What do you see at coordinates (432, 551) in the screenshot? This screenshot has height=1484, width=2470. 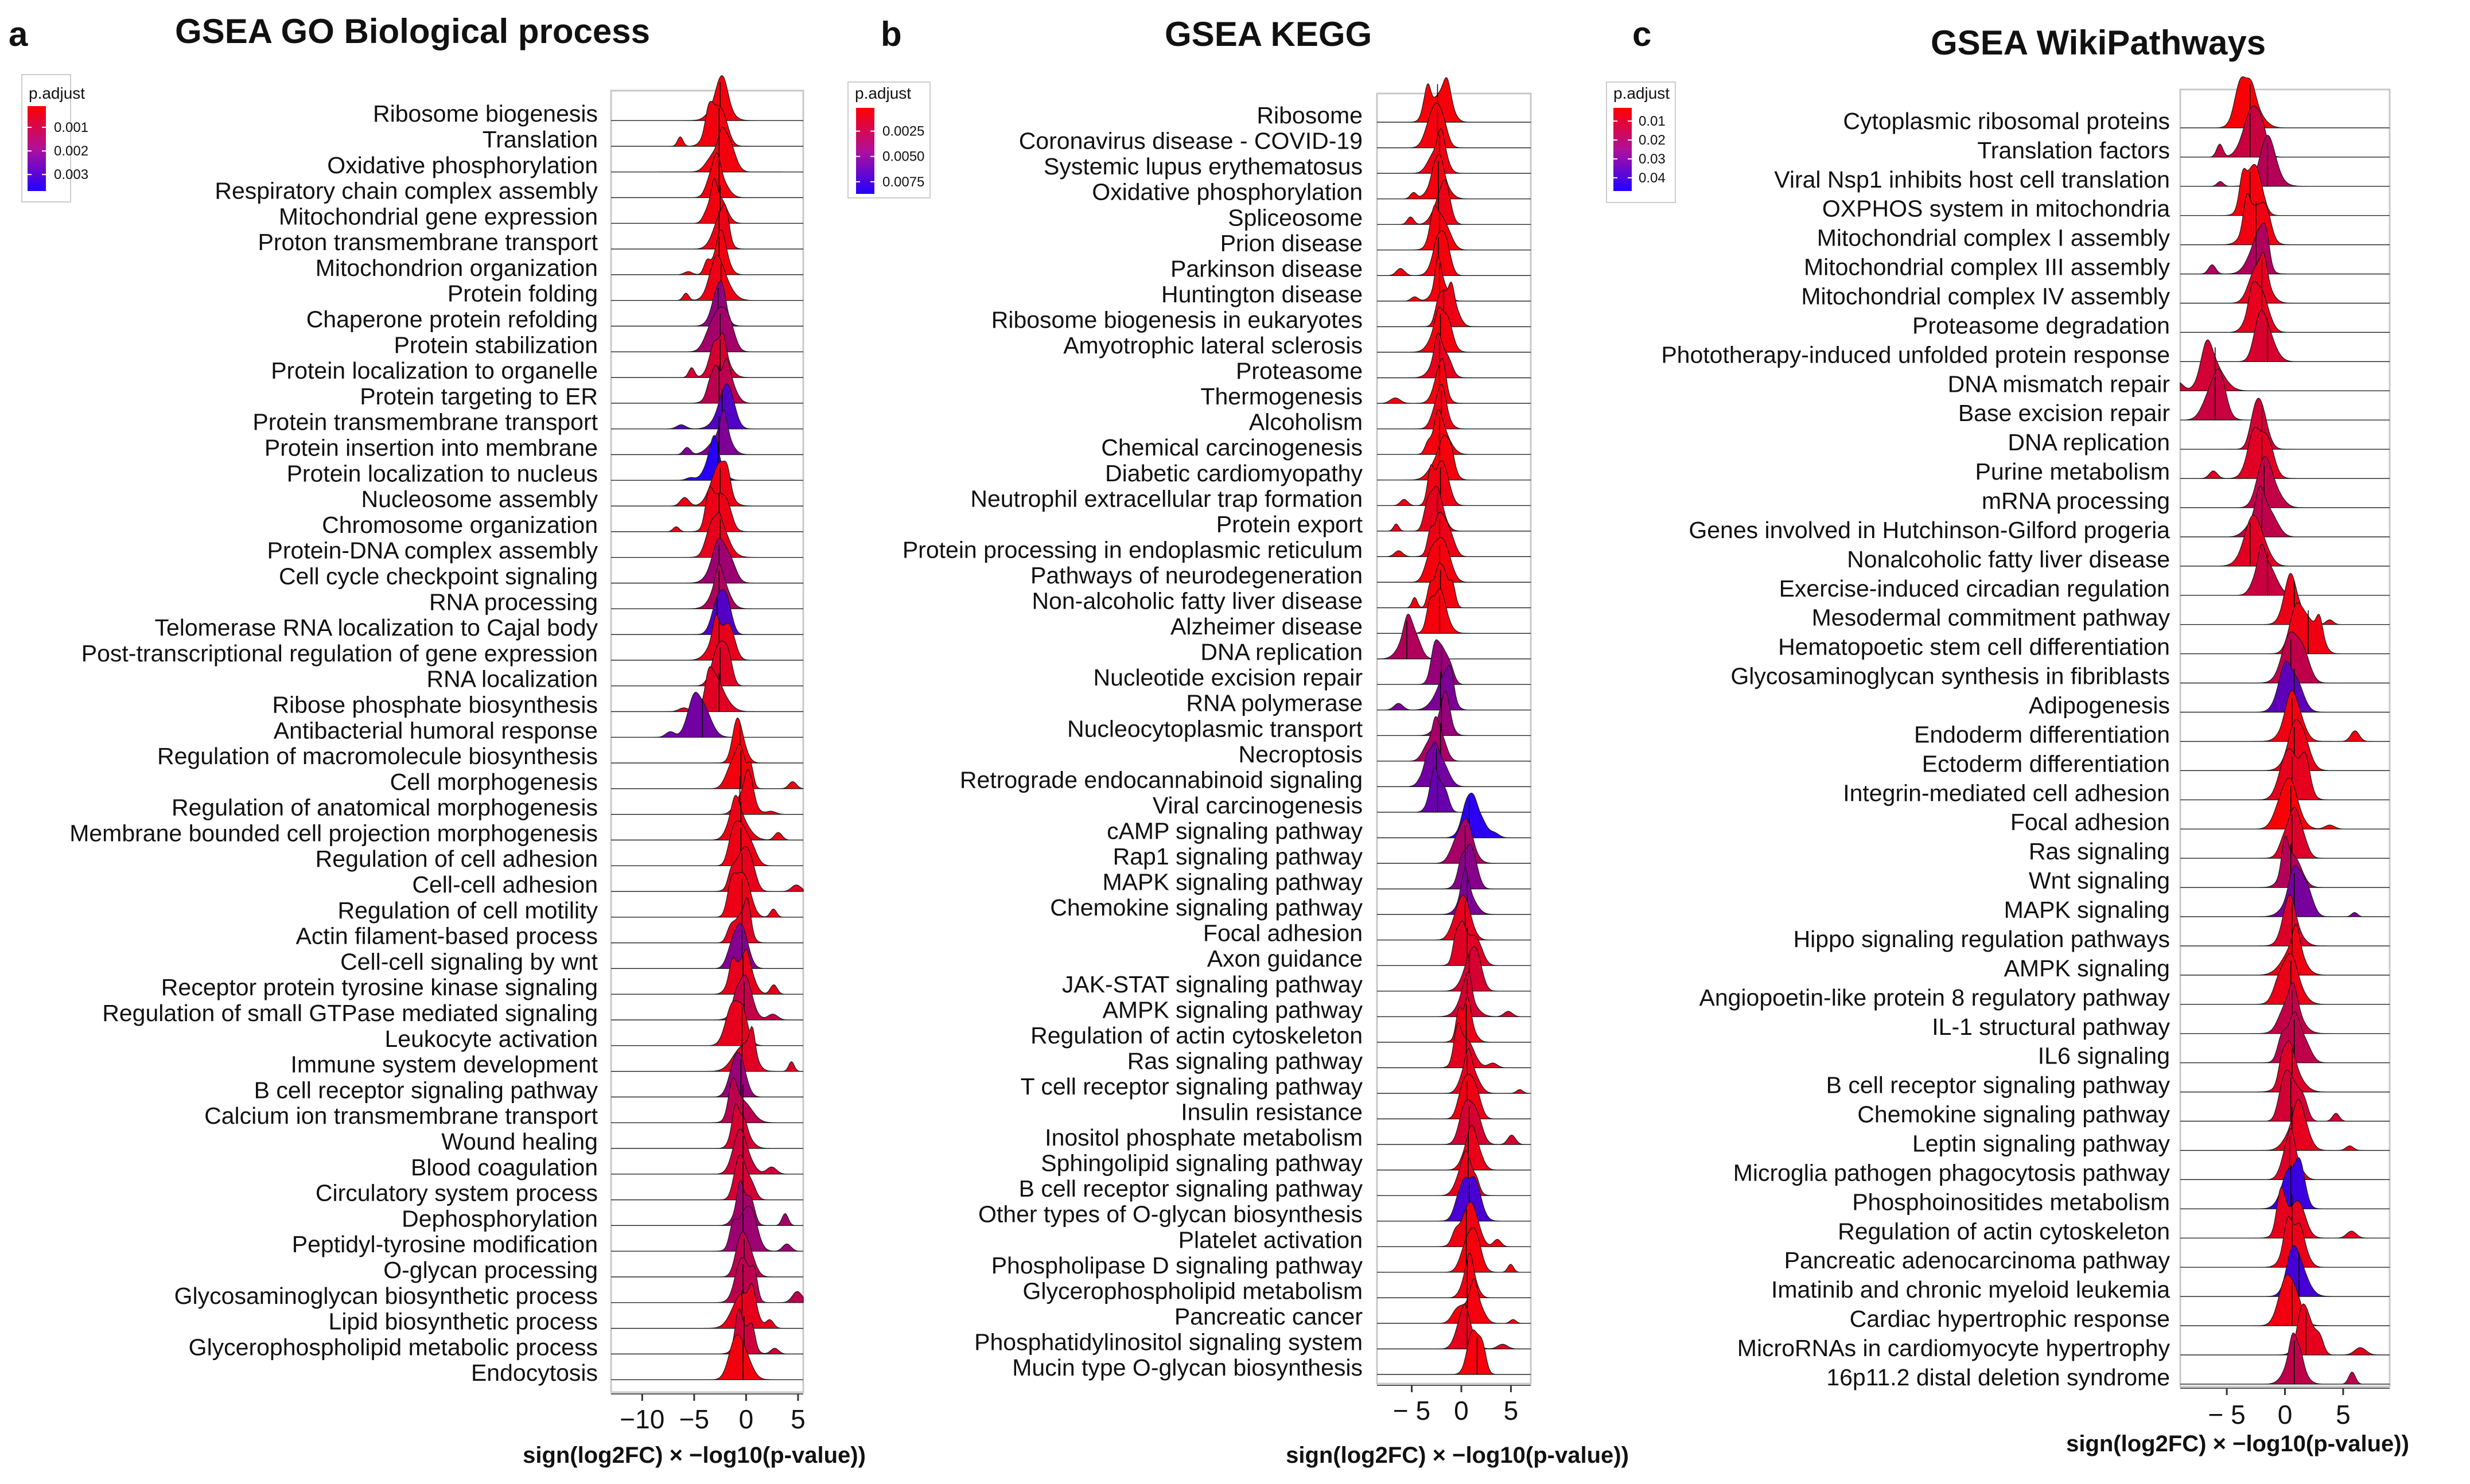 I see `term-label: Protein-DNA complex assembly` at bounding box center [432, 551].